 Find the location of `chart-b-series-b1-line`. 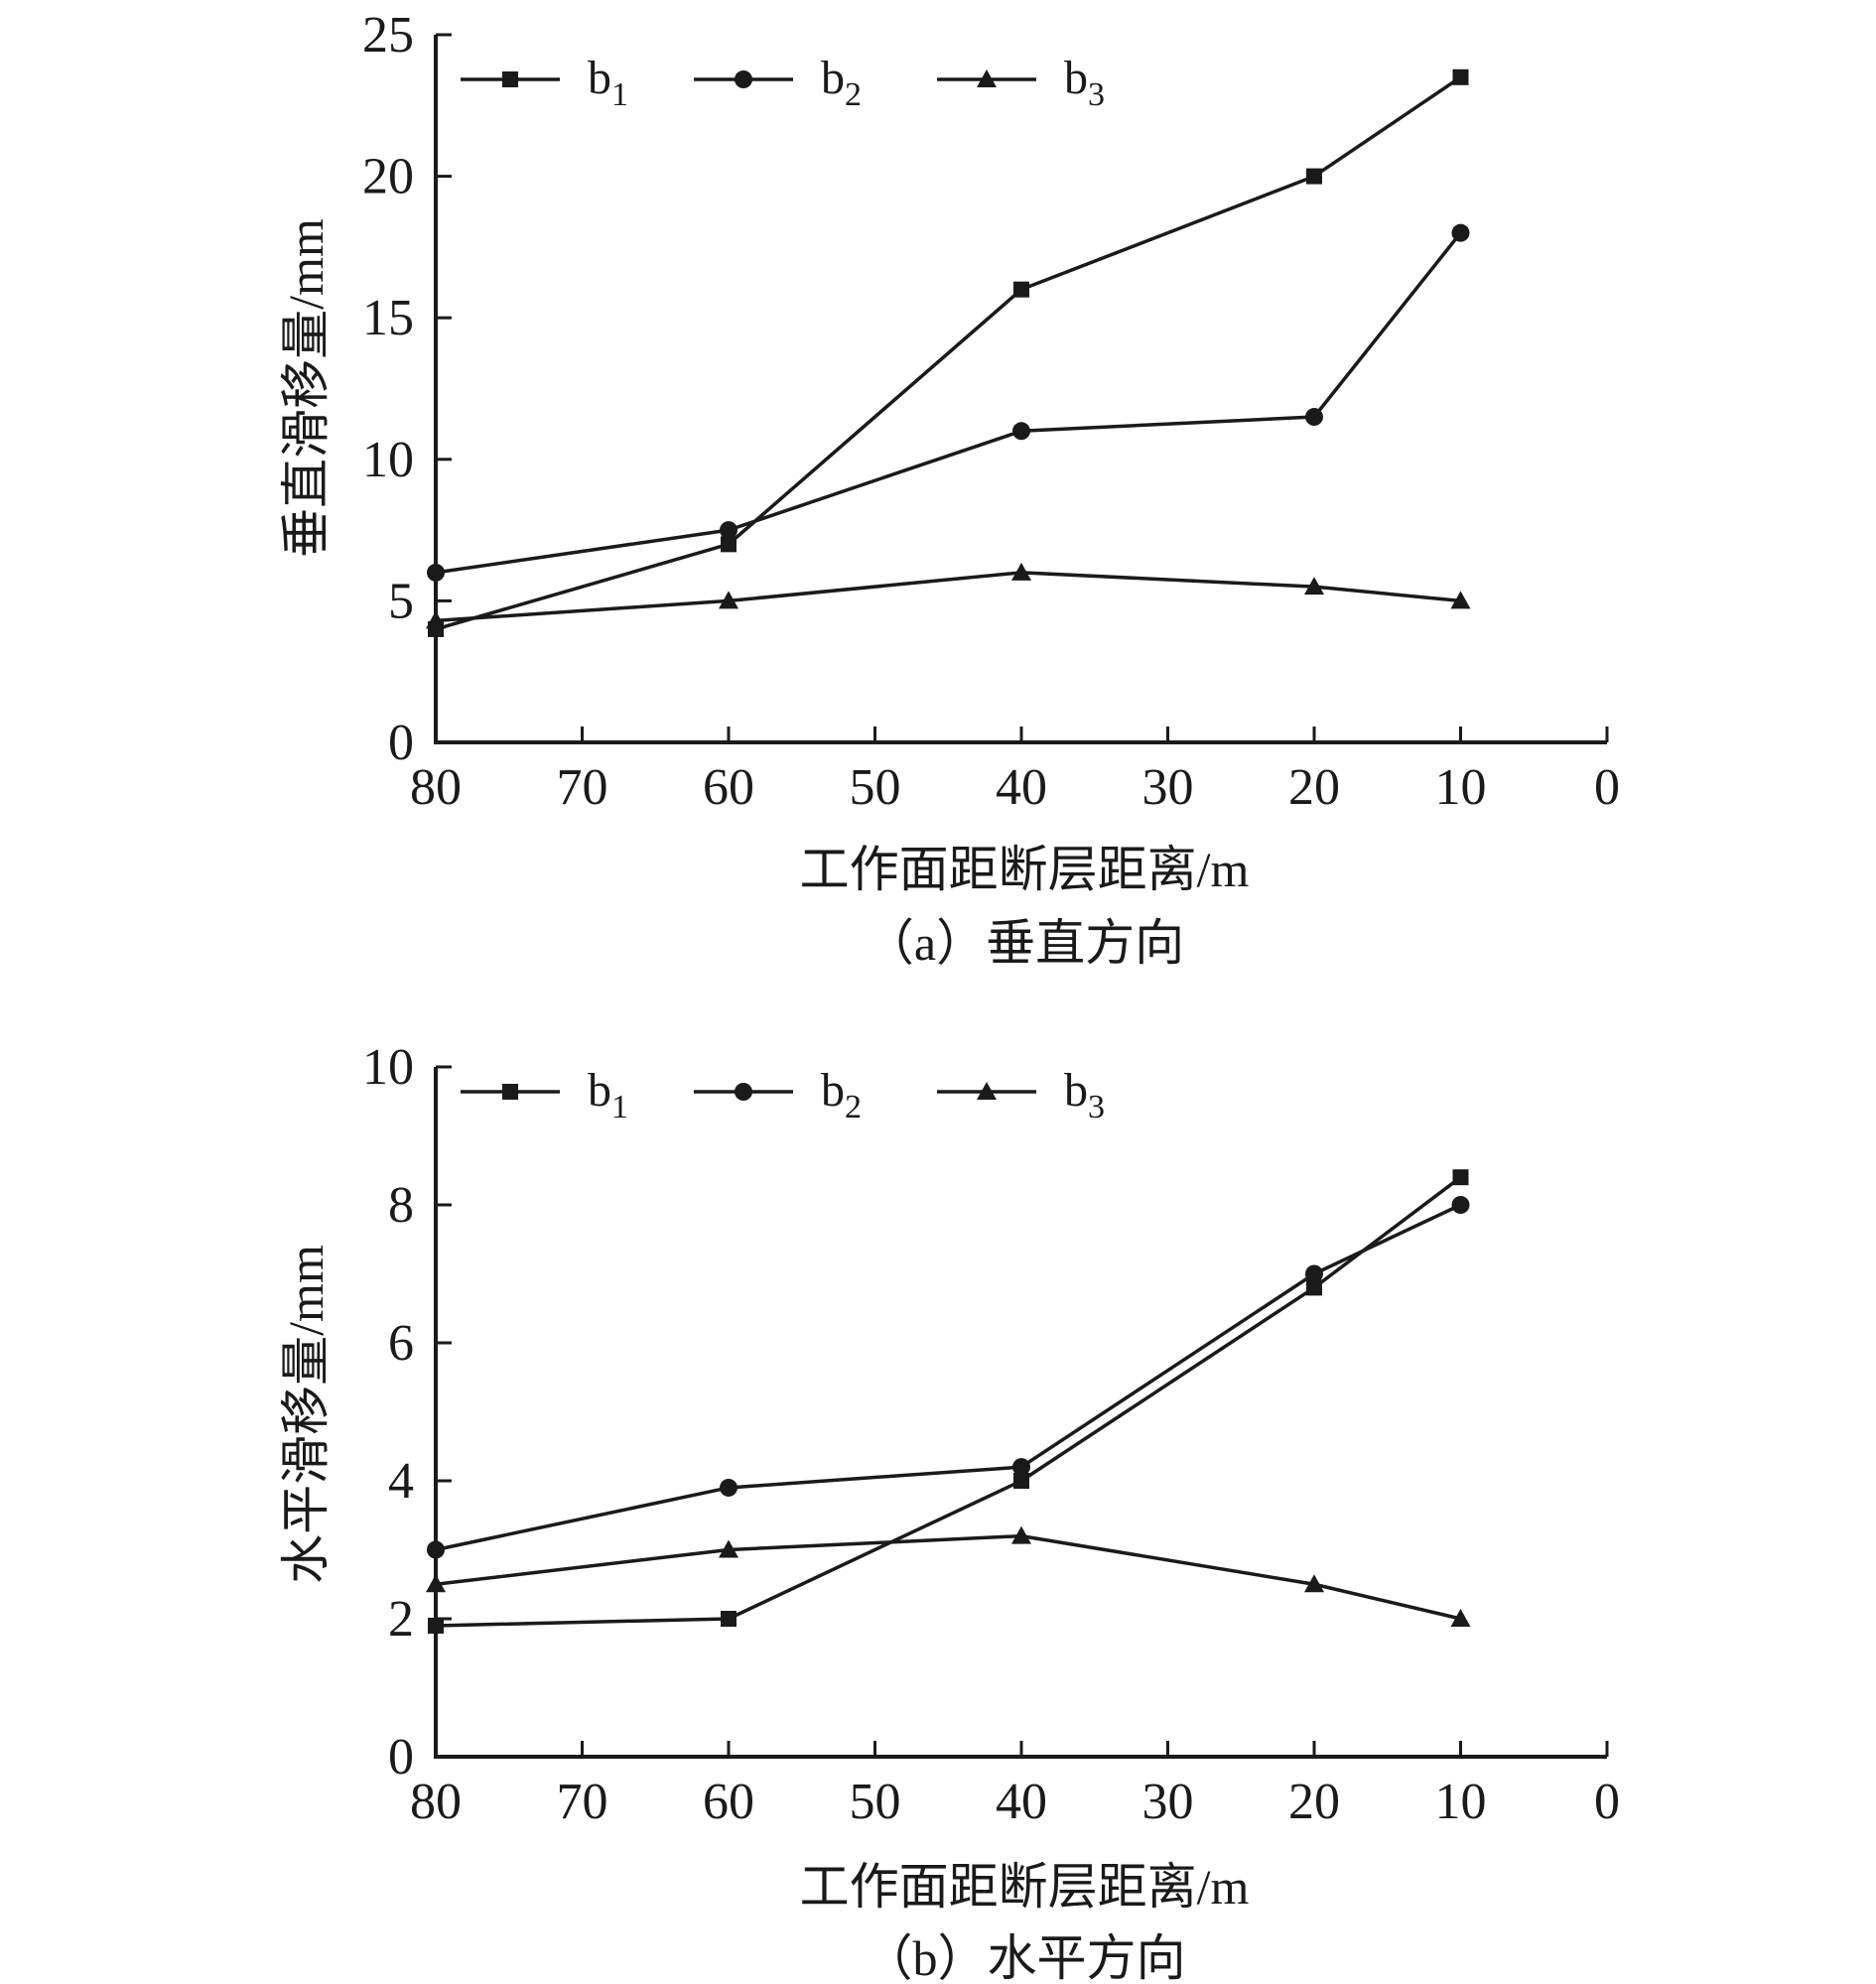

chart-b-series-b1-line is located at coordinates (948, 1401).